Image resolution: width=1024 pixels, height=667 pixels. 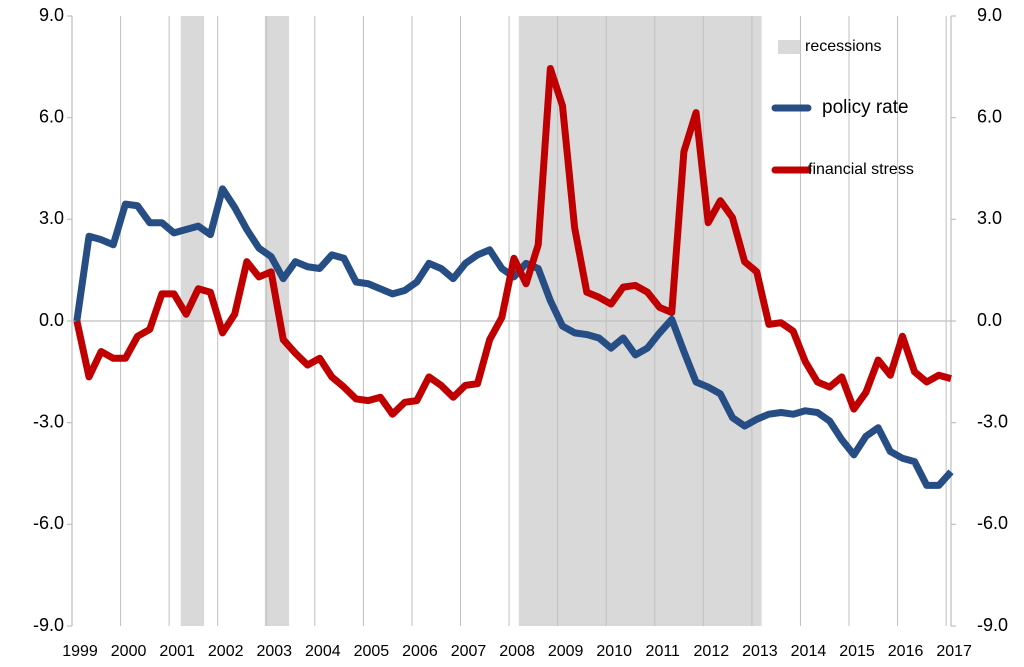 What do you see at coordinates (857, 651) in the screenshot?
I see `x-tick-label: 2015` at bounding box center [857, 651].